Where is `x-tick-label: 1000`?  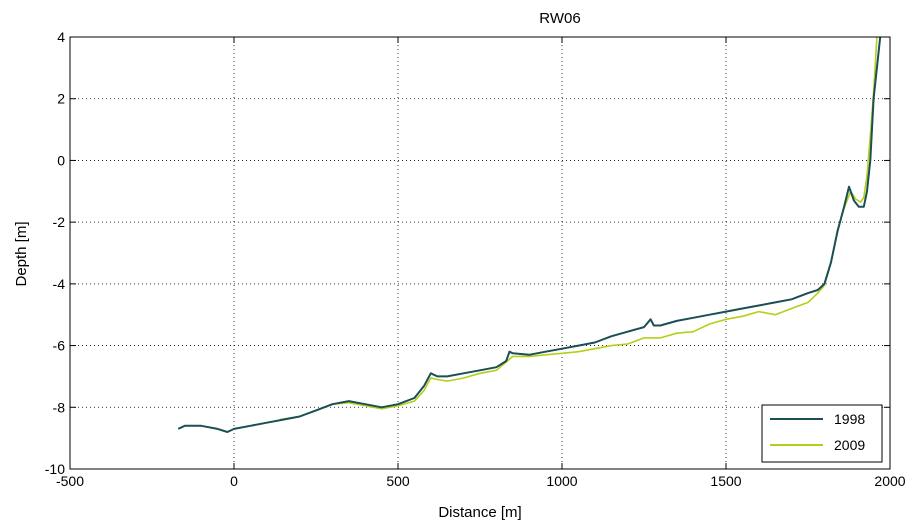 x-tick-label: 1000 is located at coordinates (561, 481).